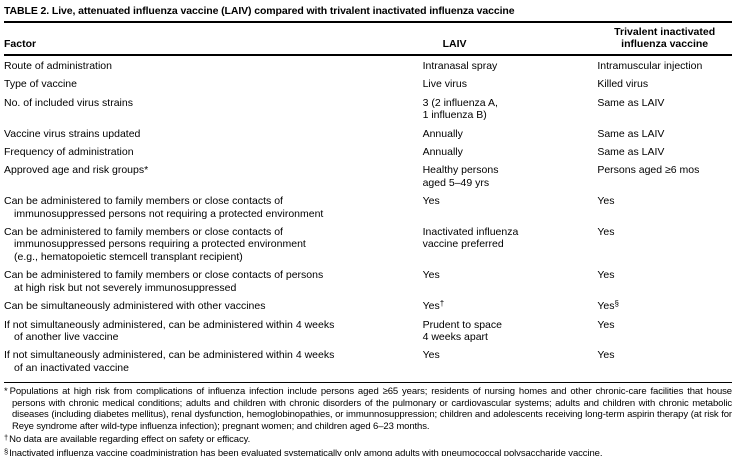  Describe the element at coordinates (6, 392) in the screenshot. I see `asterisk-footnote-marker: *` at that location.